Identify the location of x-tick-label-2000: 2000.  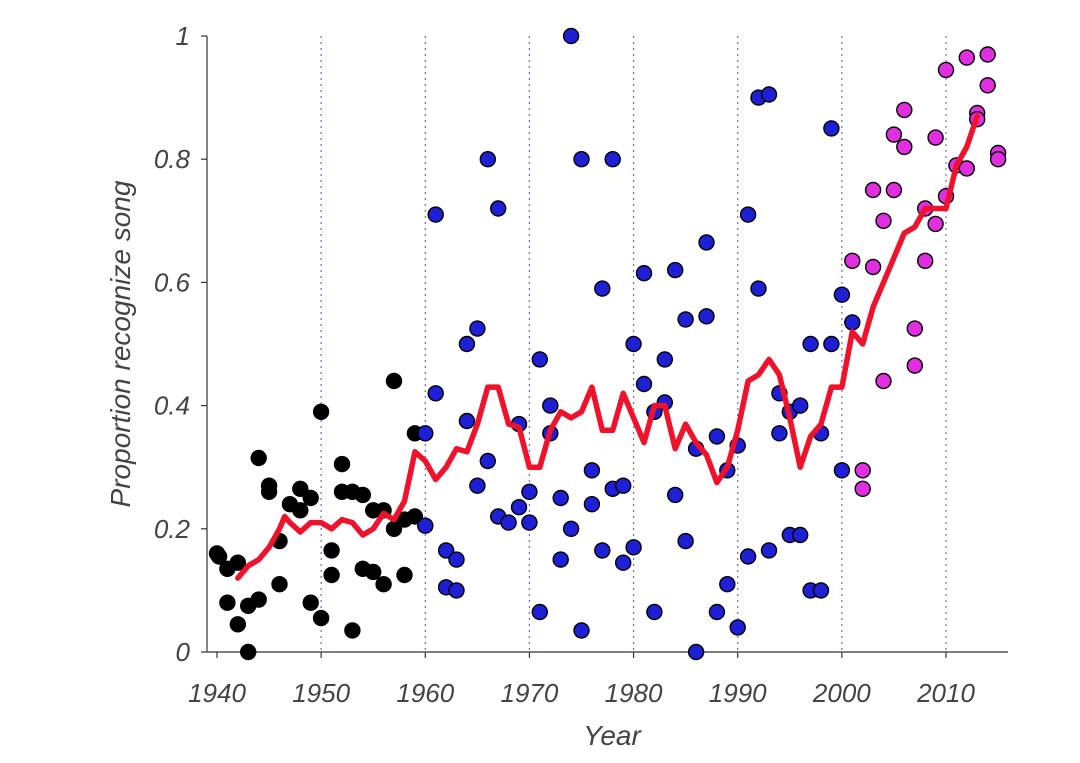
(841, 693).